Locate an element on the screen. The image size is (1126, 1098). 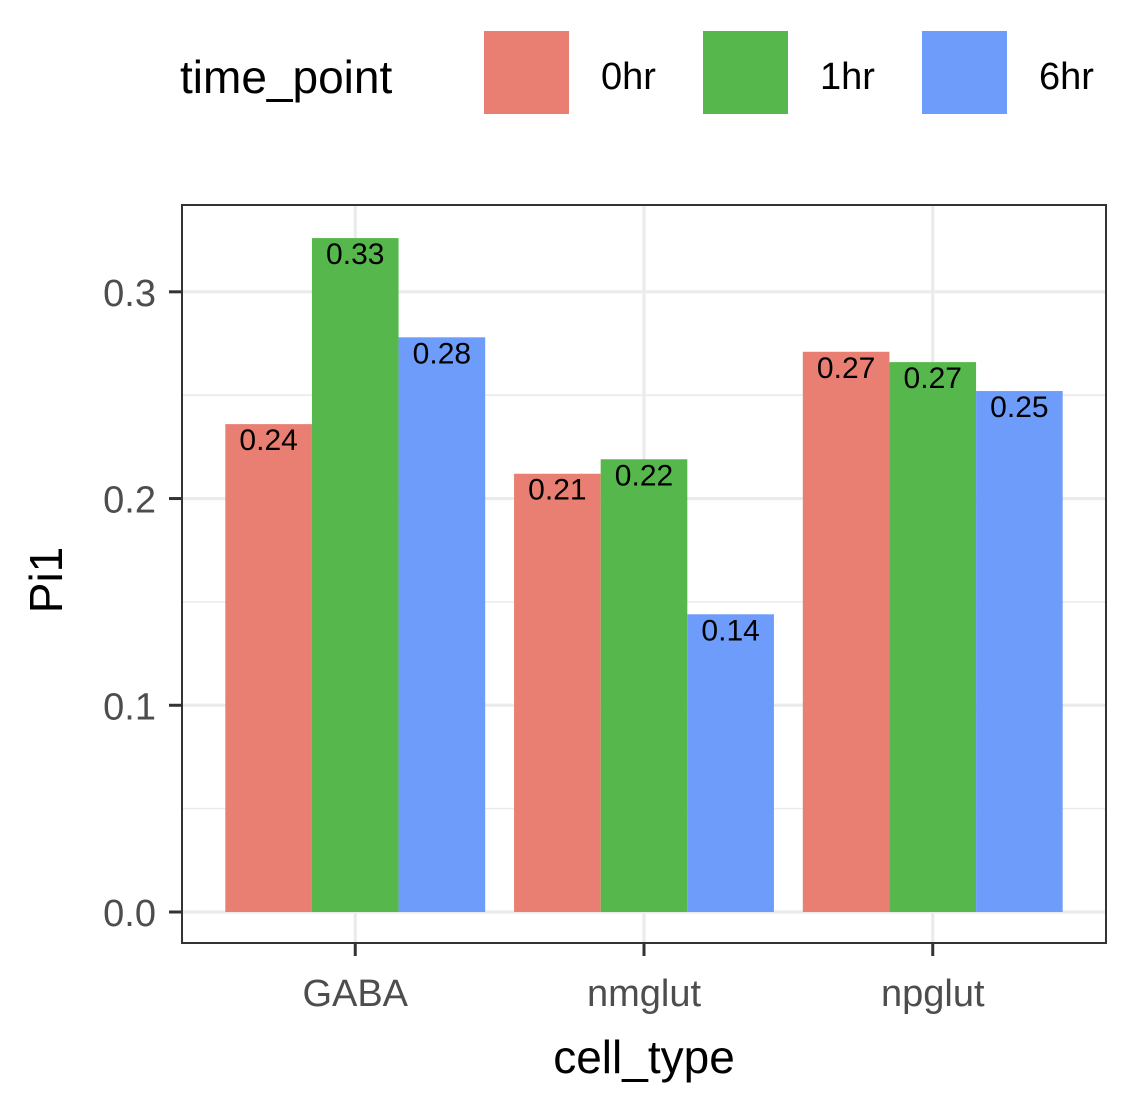
bar-0hr-npglut is located at coordinates (846, 631).